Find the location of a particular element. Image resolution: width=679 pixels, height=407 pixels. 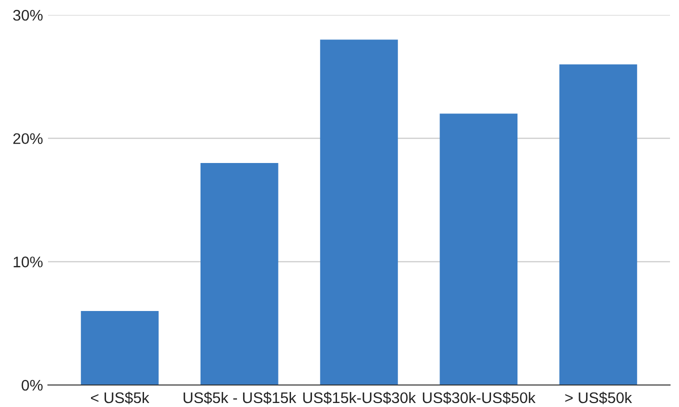

x-tick-label: US$30k-US$50k is located at coordinates (479, 398).